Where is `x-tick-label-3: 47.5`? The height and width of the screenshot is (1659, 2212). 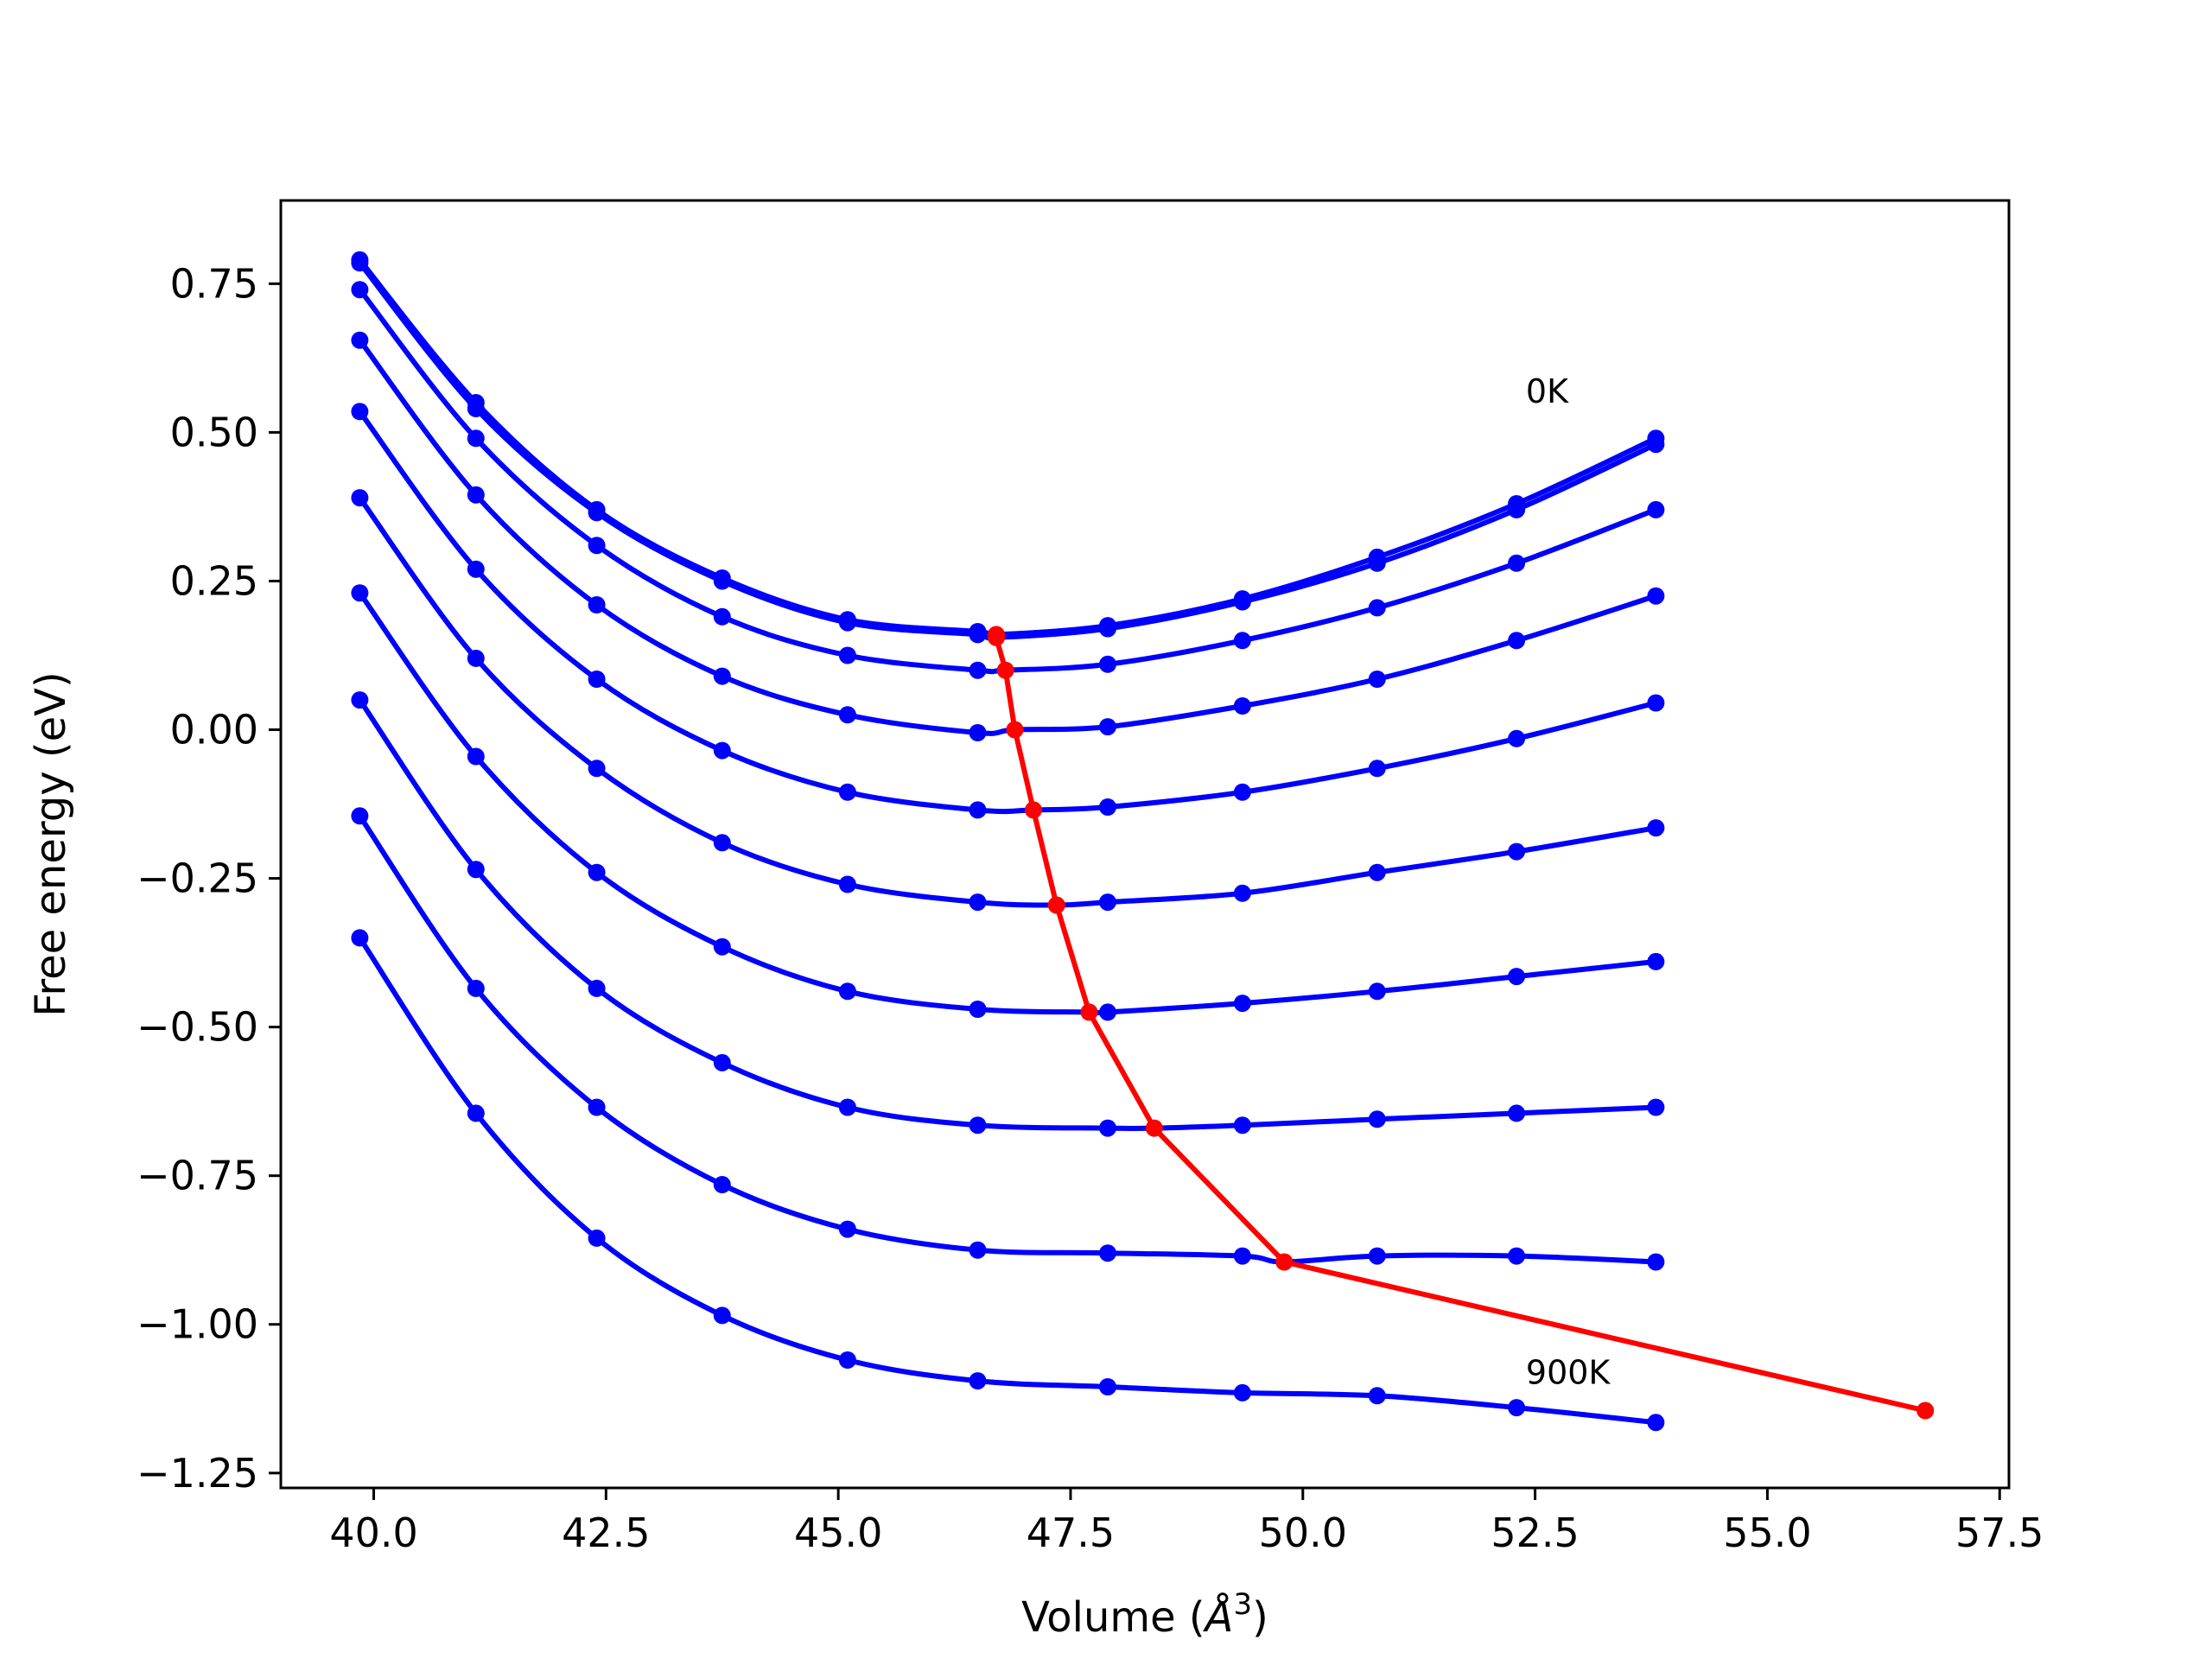
x-tick-label-3: 47.5 is located at coordinates (1071, 1533).